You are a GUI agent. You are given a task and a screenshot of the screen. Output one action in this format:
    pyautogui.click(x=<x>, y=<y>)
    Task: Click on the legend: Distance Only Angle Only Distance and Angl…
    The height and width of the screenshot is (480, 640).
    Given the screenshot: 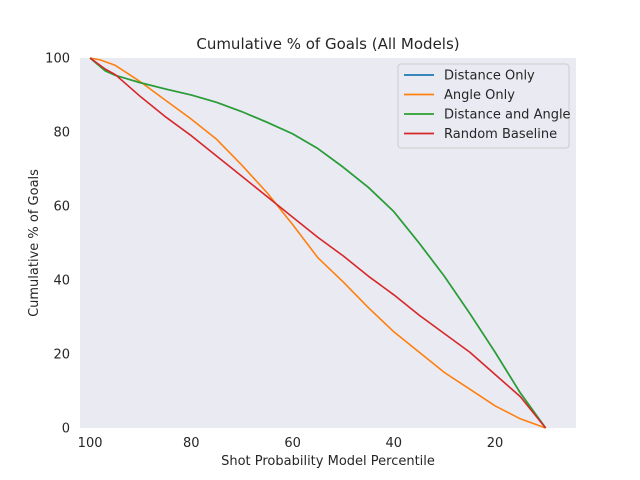 What is the action you would take?
    pyautogui.click(x=484, y=106)
    